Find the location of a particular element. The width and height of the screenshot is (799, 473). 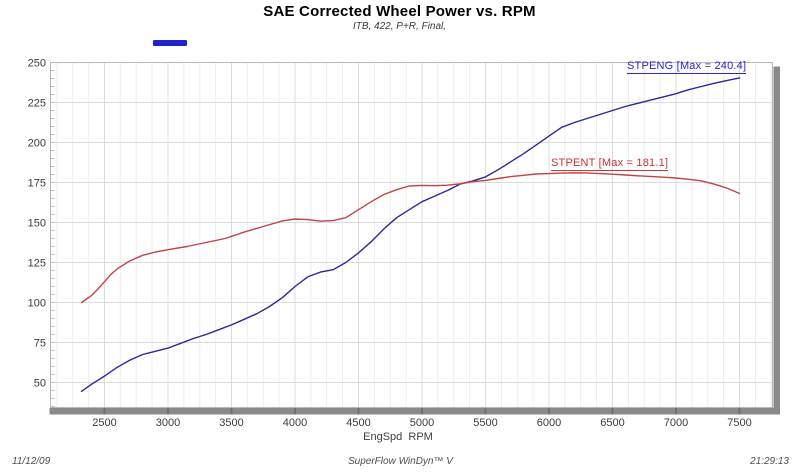

y-tick-labels: 50 75 100 125 150 175 200 225 250 is located at coordinates (37, 224).